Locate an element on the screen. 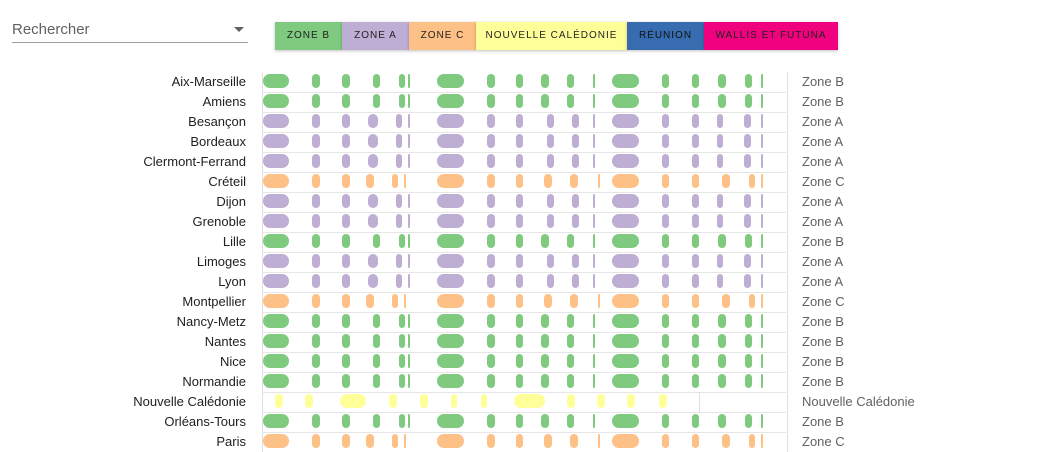 This screenshot has height=452, width=1050. nouvelle-caledonie-button: NOUVELLE CALÉDONIE is located at coordinates (551, 36).